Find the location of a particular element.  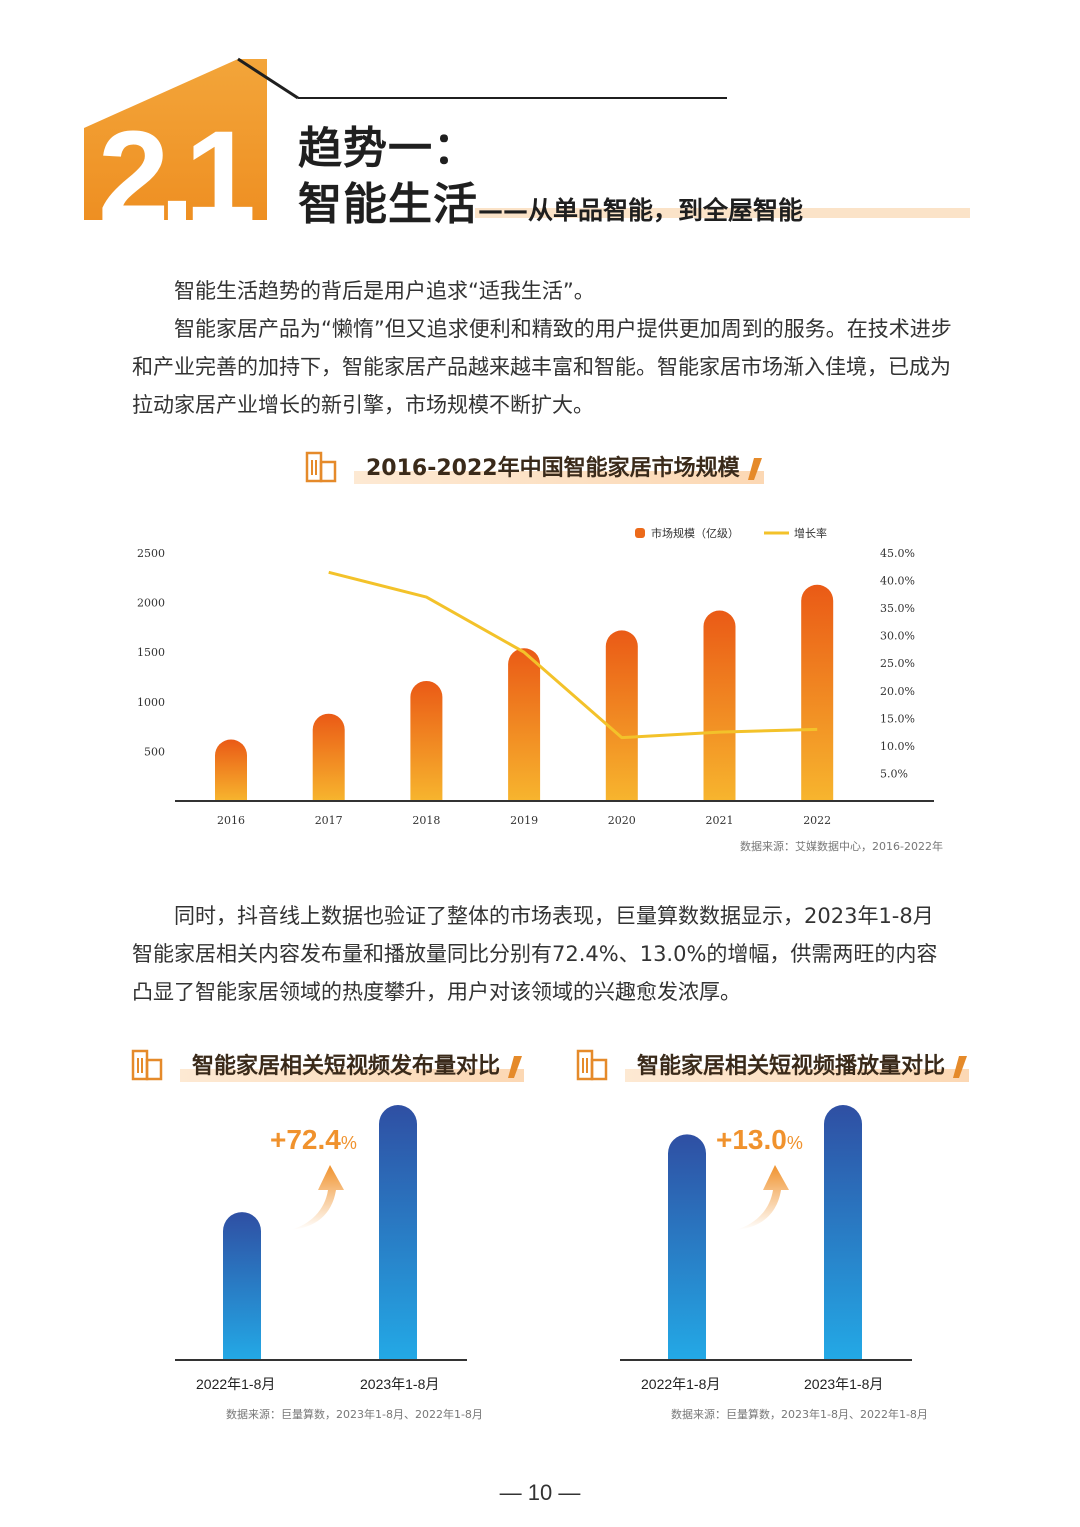

page-number: — 10 — is located at coordinates (540, 1492).